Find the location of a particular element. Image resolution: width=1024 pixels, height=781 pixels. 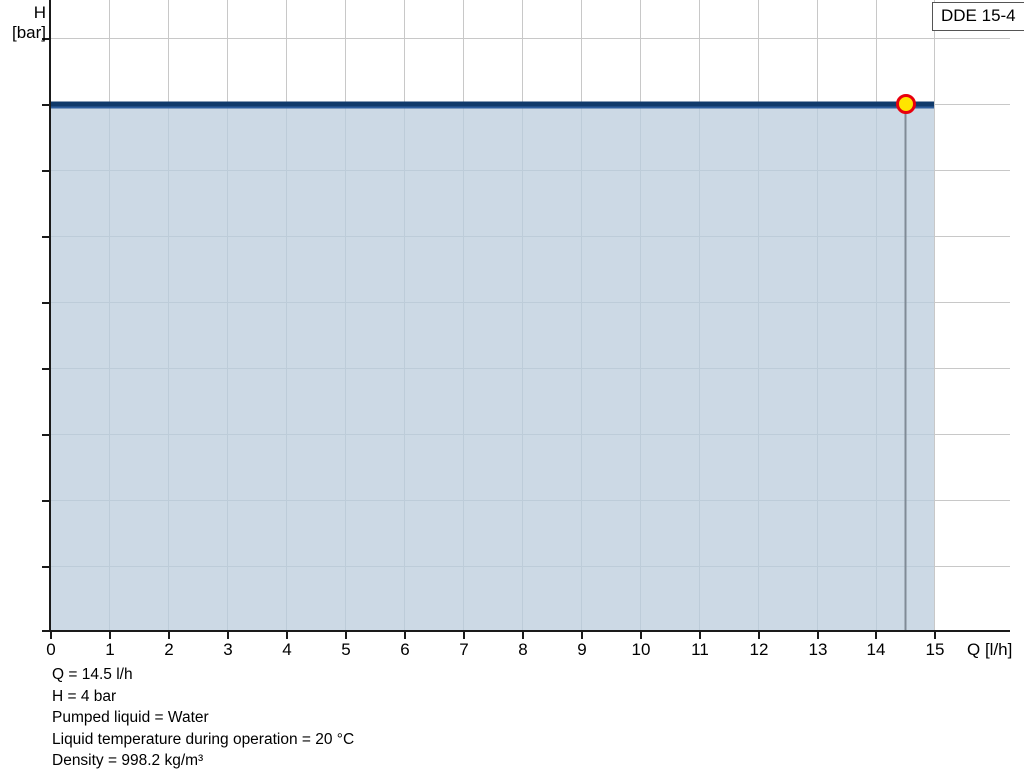

y-axis-title: H [bar] is located at coordinates (23, 23).